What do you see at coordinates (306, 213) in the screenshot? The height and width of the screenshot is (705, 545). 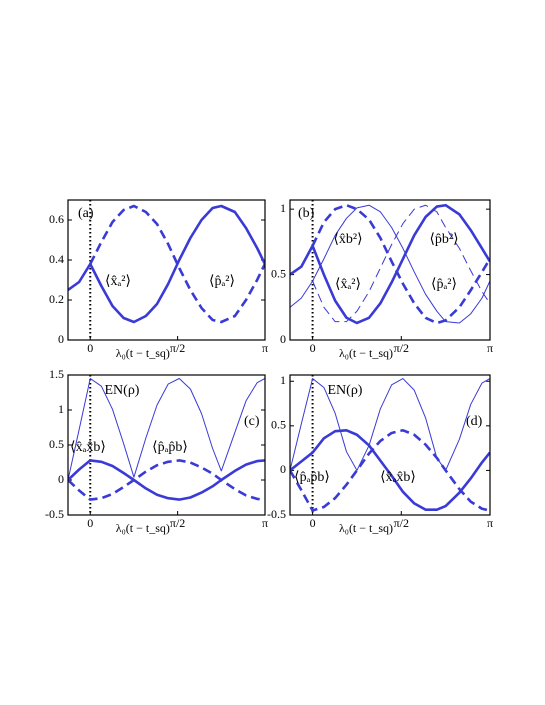 I see `panel-label: (b)` at bounding box center [306, 213].